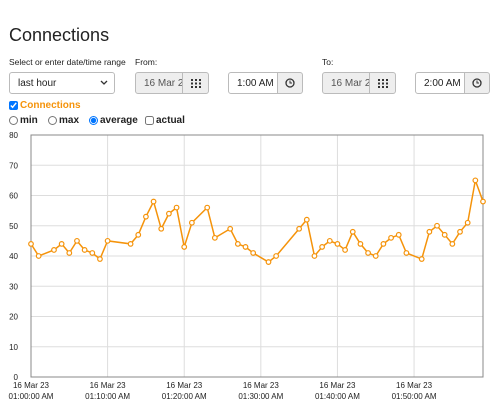 This screenshot has height=403, width=500. I want to click on from-time-input: 1:00 AM, so click(253, 83).